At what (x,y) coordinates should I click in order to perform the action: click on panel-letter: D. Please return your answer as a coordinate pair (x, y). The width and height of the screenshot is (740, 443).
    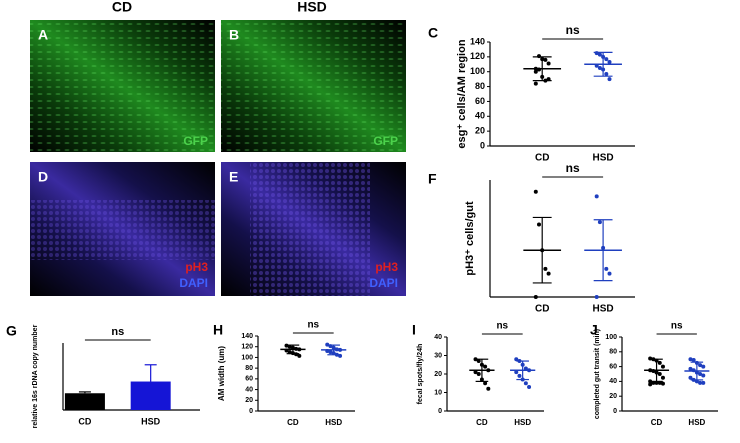
    Looking at the image, I should click on (43, 177).